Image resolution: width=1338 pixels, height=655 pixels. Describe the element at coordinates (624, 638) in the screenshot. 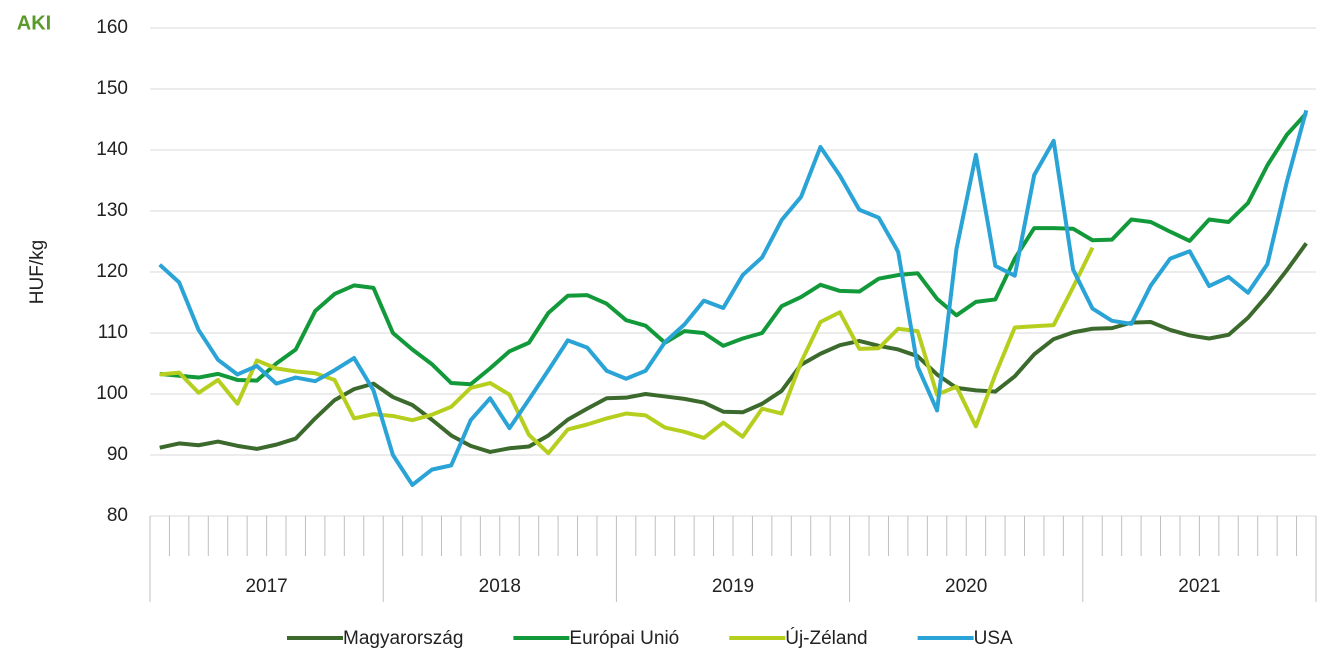

I see `legend-label: Európai Unió` at that location.